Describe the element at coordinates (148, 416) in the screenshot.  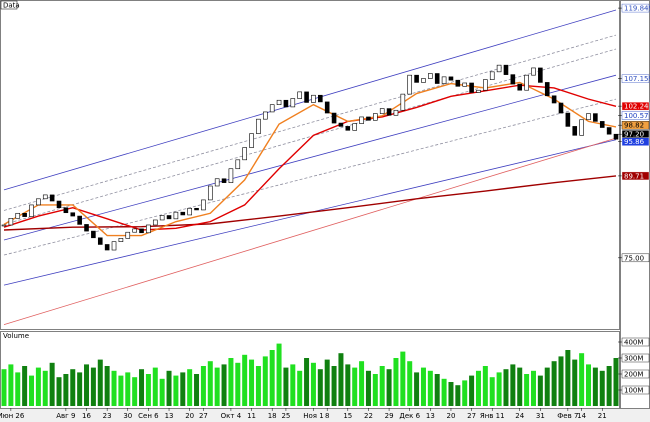
I see `x-tick-label: Сен 6` at that location.